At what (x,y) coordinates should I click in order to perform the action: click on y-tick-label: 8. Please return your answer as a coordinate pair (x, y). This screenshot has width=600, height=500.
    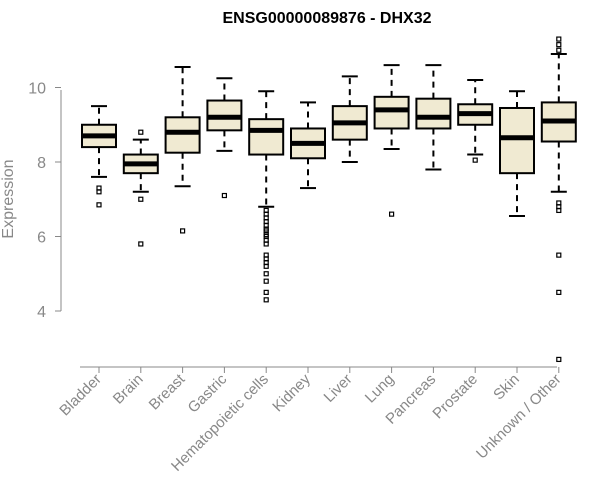
    Looking at the image, I should click on (41, 163).